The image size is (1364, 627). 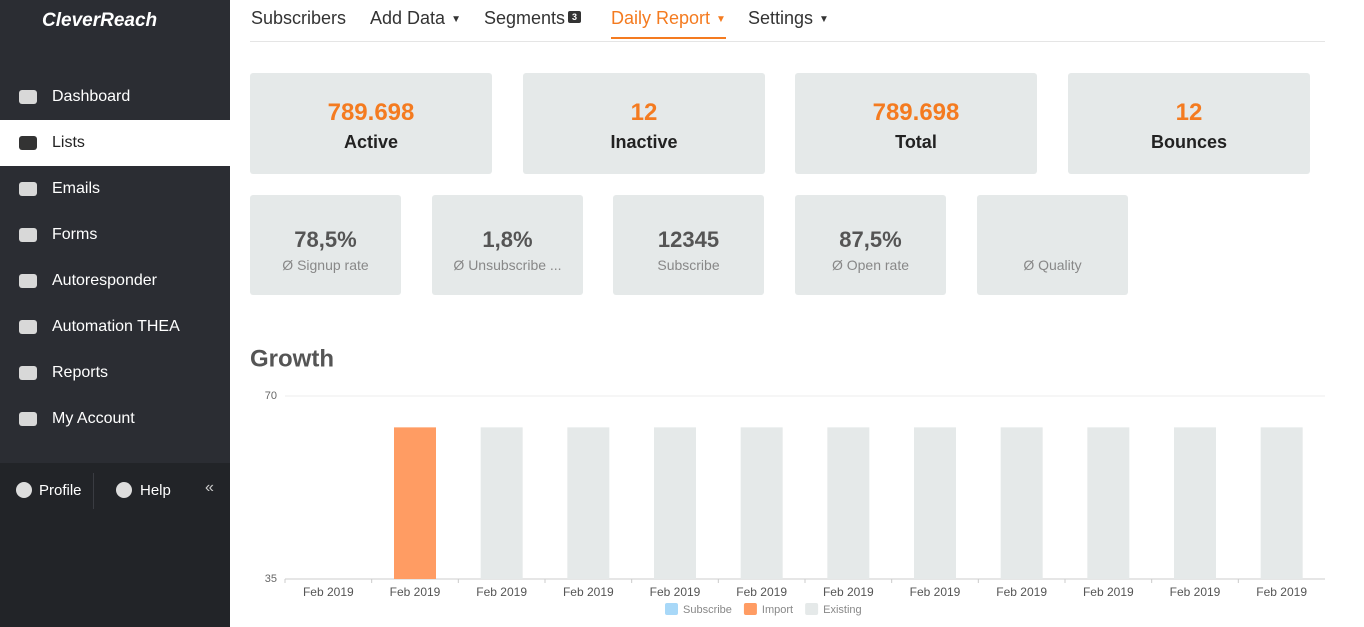 I want to click on nav-item: Settings ▼, so click(x=788, y=18).